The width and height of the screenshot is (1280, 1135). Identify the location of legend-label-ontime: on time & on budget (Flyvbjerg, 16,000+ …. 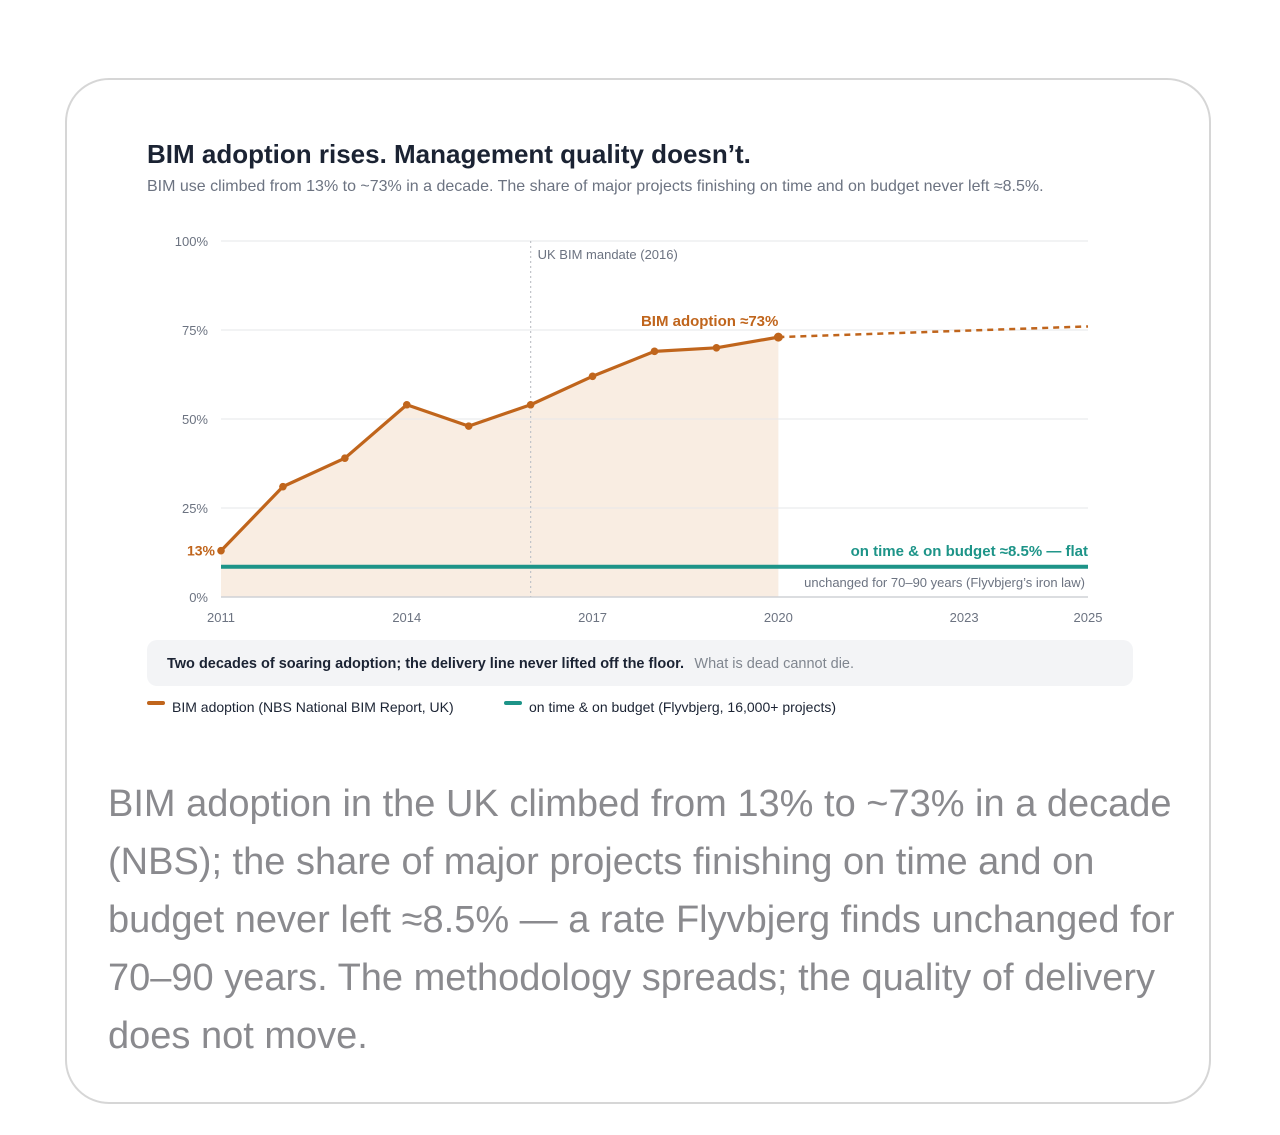
(683, 707).